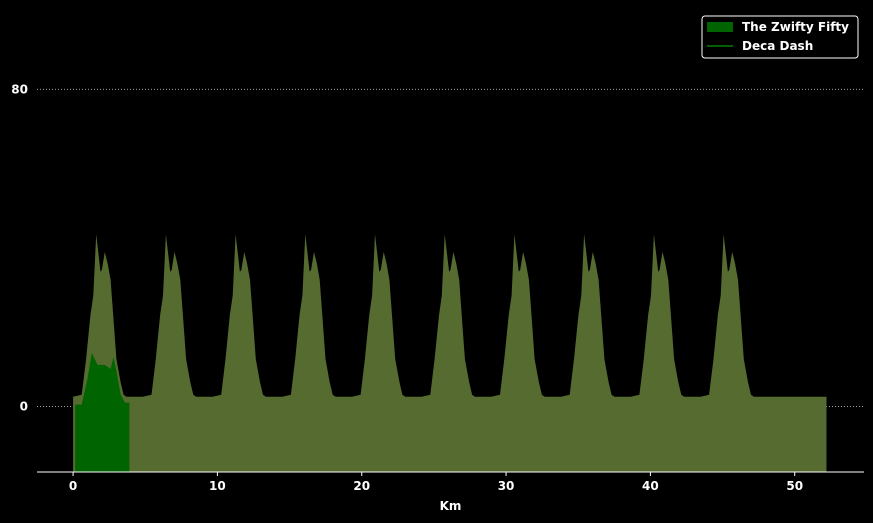 This screenshot has height=523, width=873. What do you see at coordinates (451, 506) in the screenshot?
I see `x-axis-label: Km` at bounding box center [451, 506].